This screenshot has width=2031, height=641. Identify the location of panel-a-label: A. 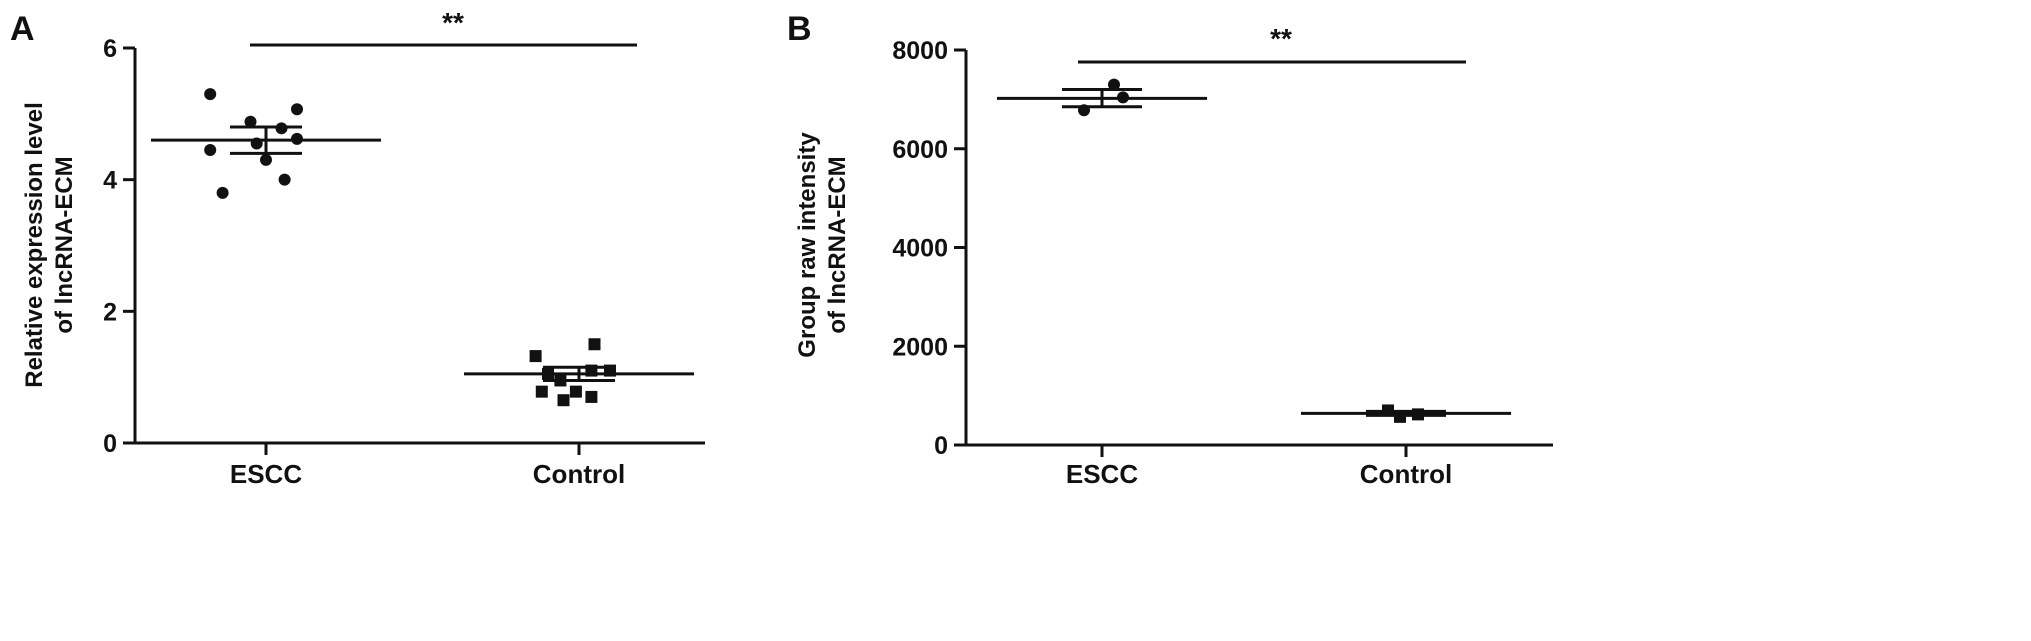
(22, 29).